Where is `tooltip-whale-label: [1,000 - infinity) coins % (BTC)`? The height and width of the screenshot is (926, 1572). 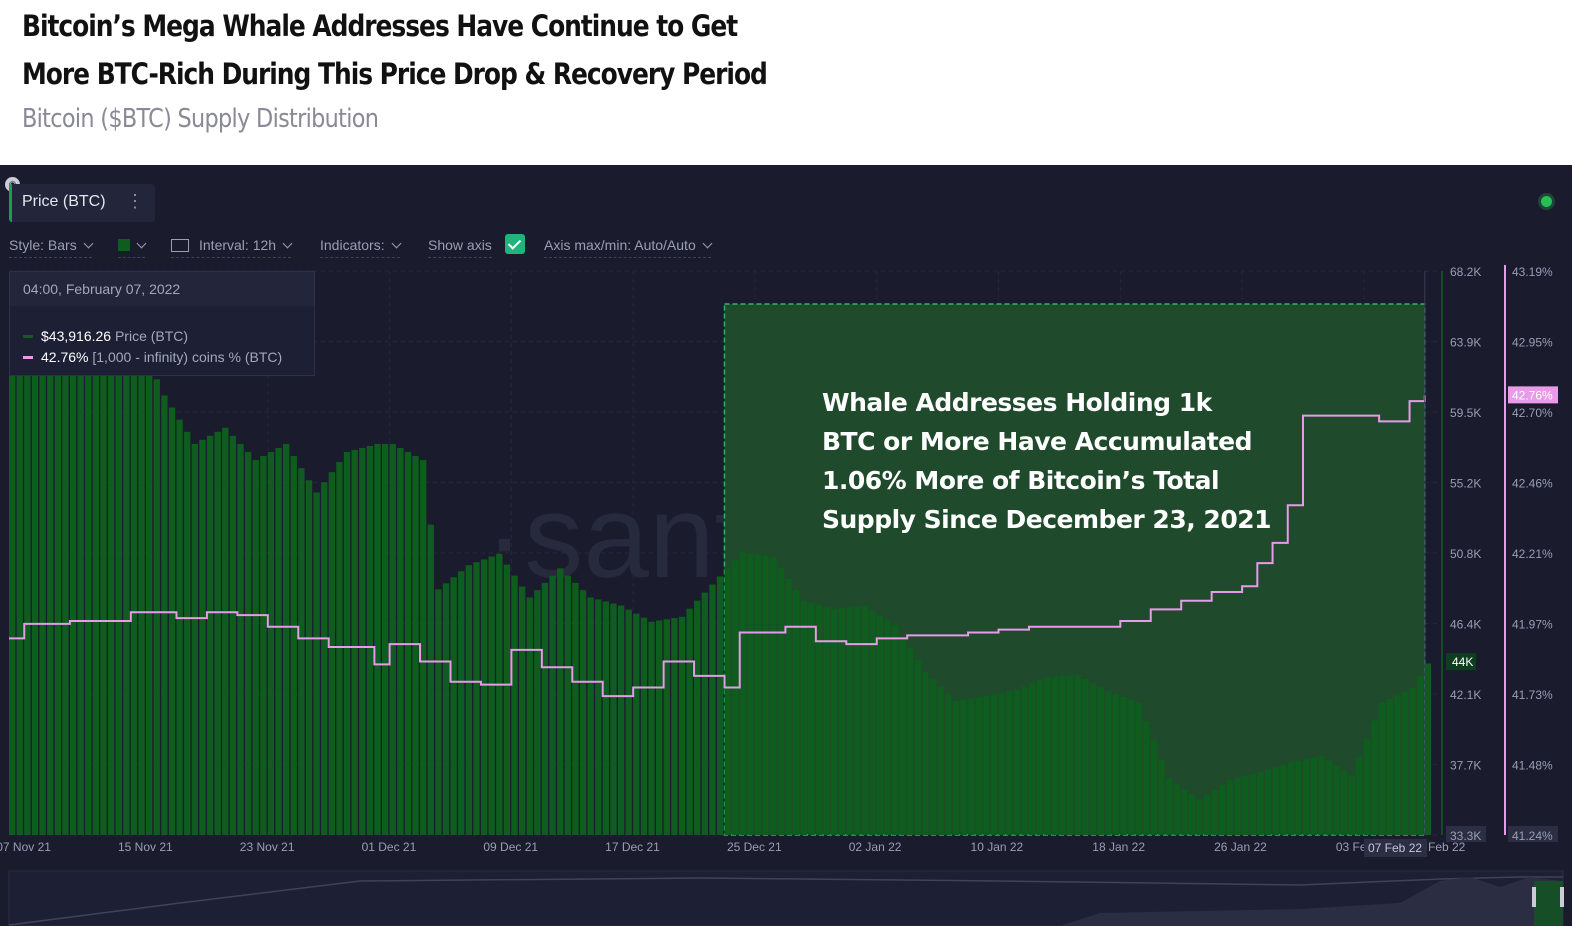 tooltip-whale-label: [1,000 - infinity) coins % (BTC) is located at coordinates (187, 357).